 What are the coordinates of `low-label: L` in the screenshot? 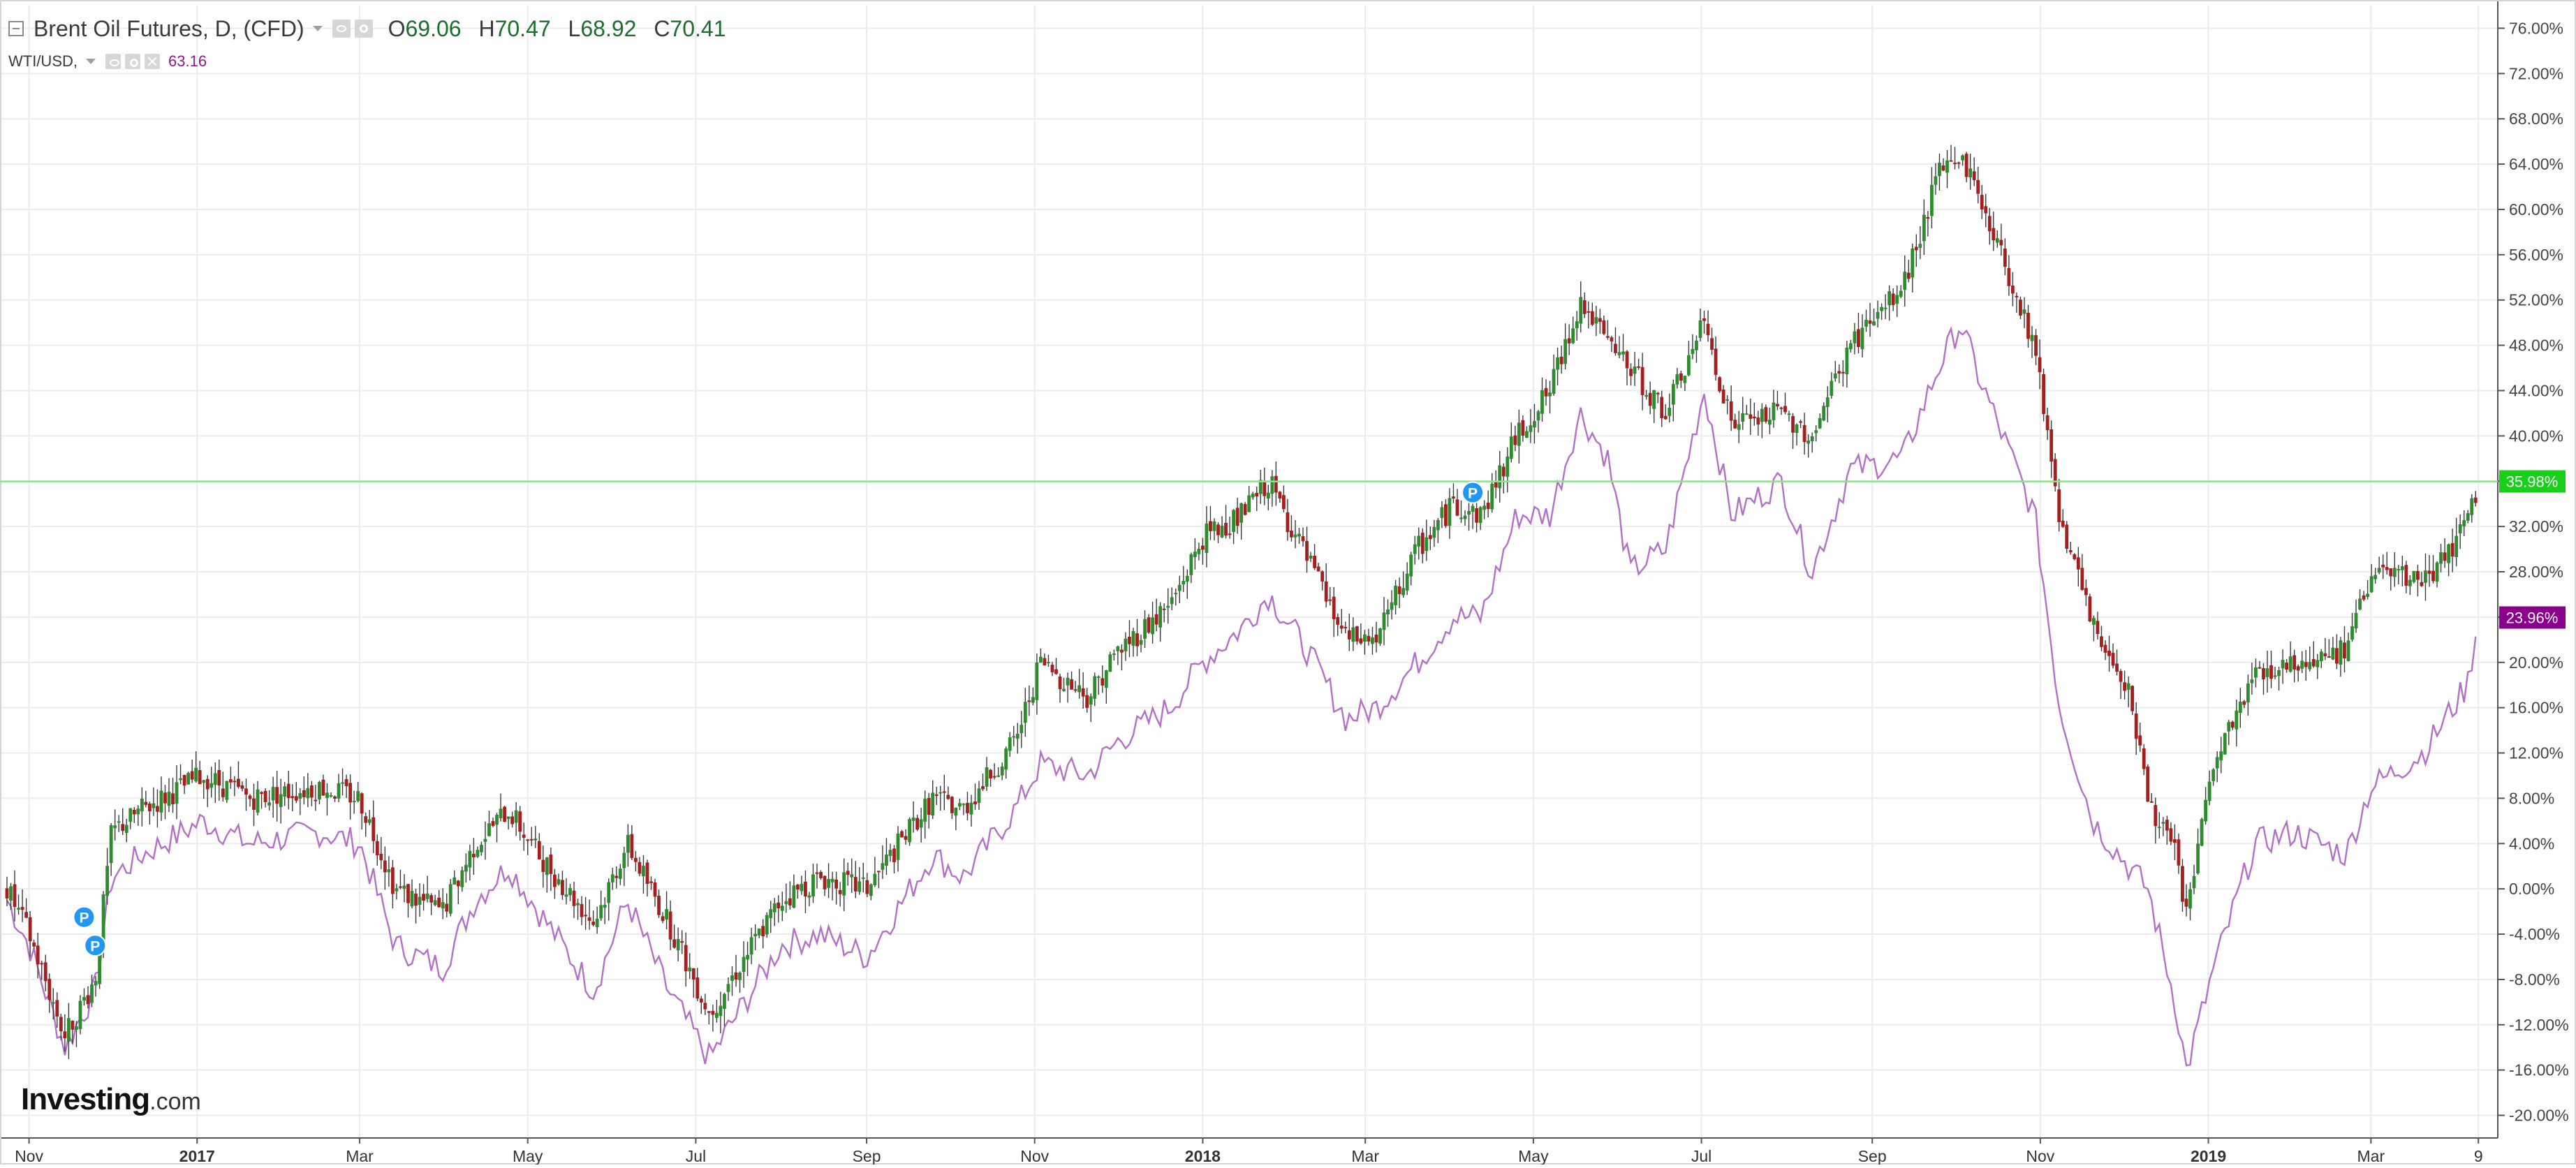 It's located at (574, 28).